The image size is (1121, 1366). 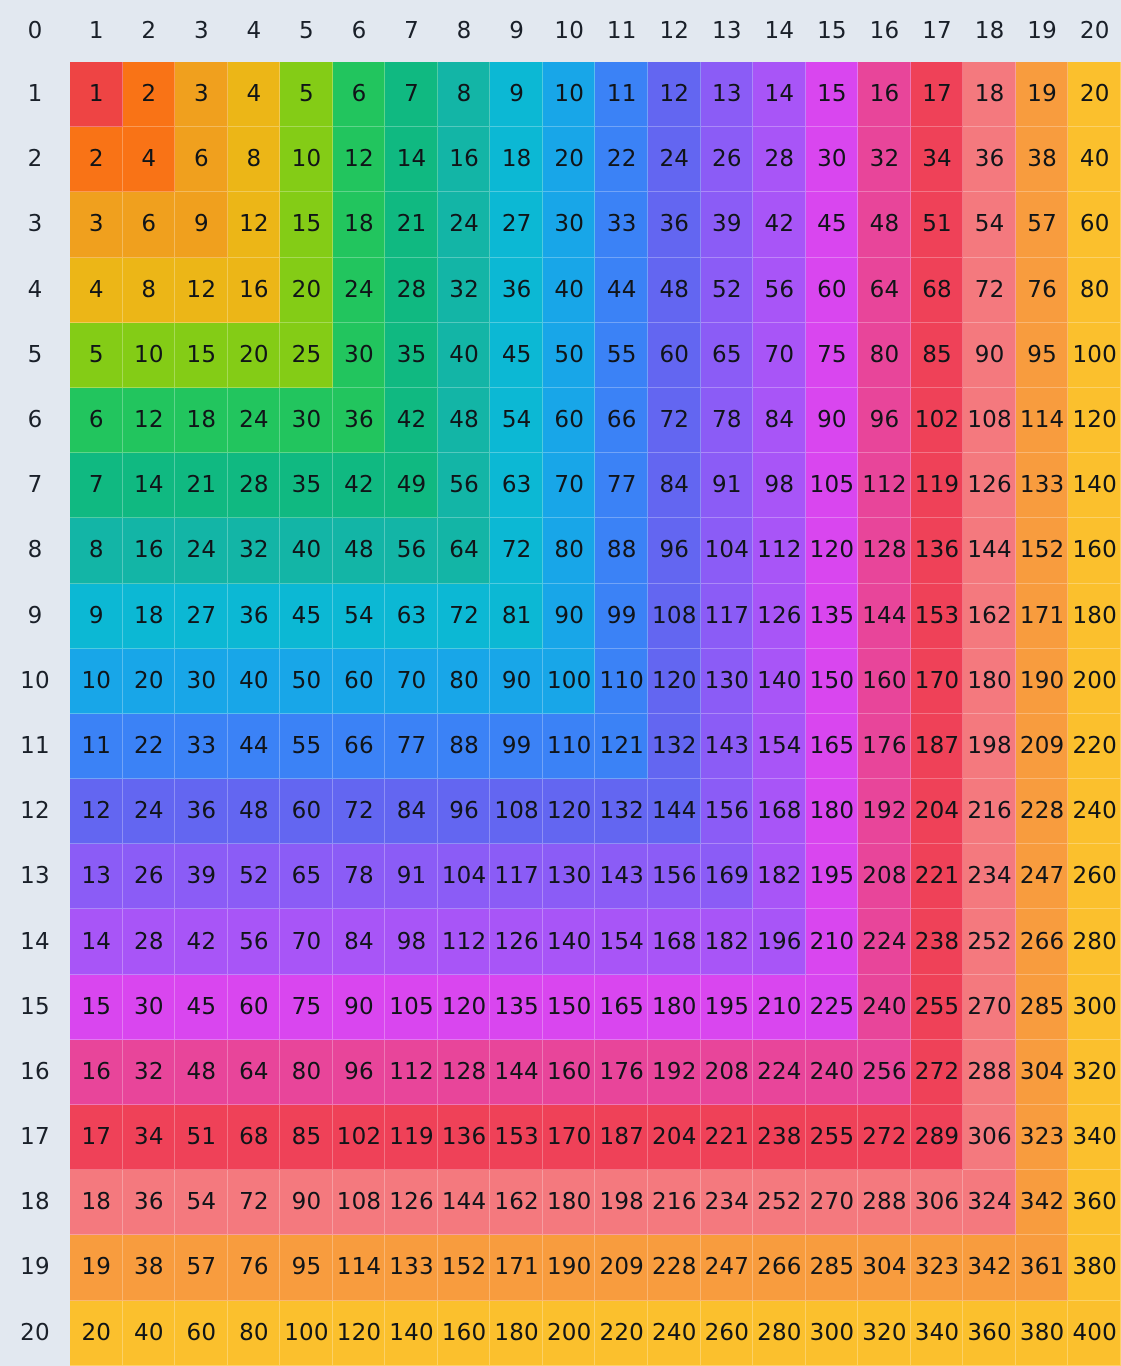 I want to click on cell-18x15: 270, so click(x=832, y=1203).